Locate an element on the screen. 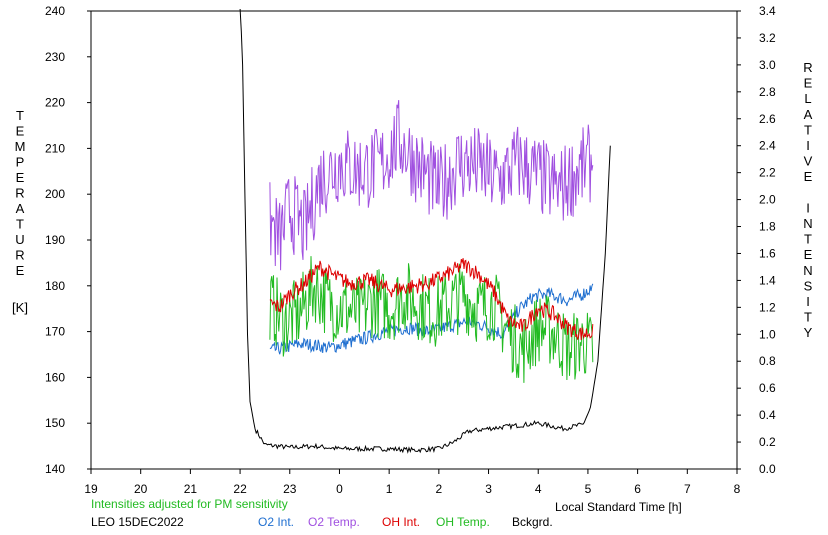 This screenshot has width=828, height=535. left-label-letter: U is located at coordinates (19, 239).